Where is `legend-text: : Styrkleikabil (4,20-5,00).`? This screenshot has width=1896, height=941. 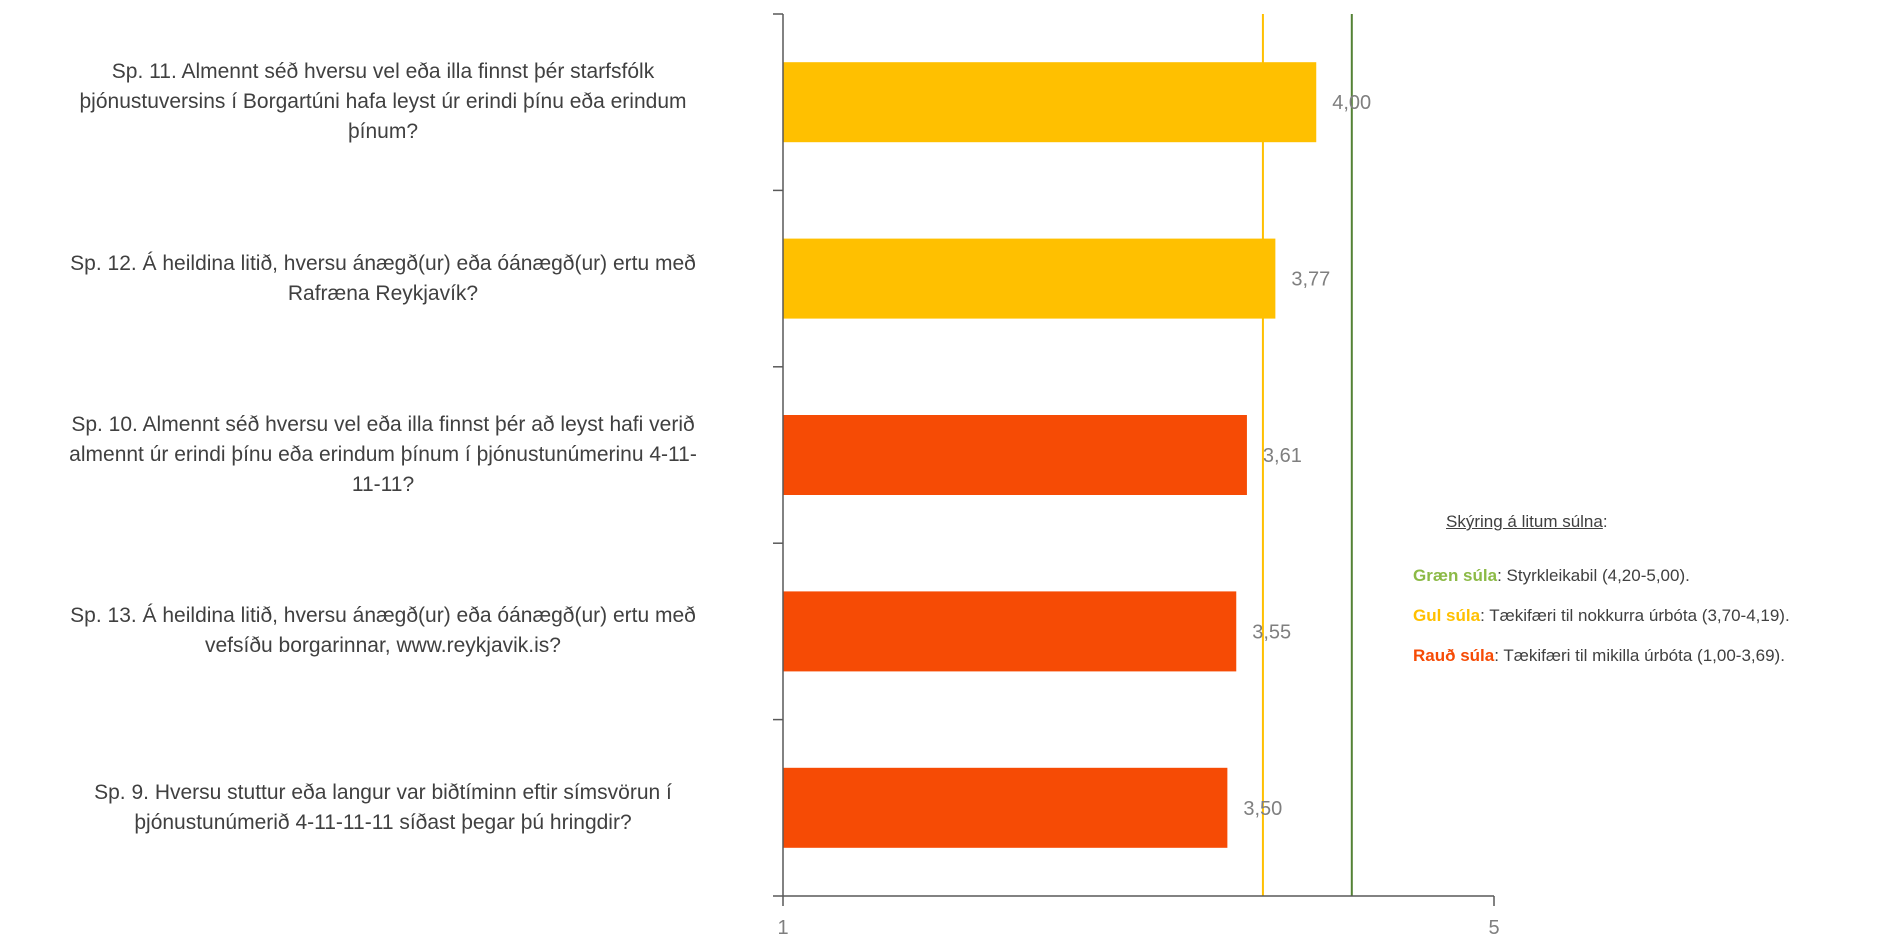 legend-text: : Styrkleikabil (4,20-5,00). is located at coordinates (1593, 575).